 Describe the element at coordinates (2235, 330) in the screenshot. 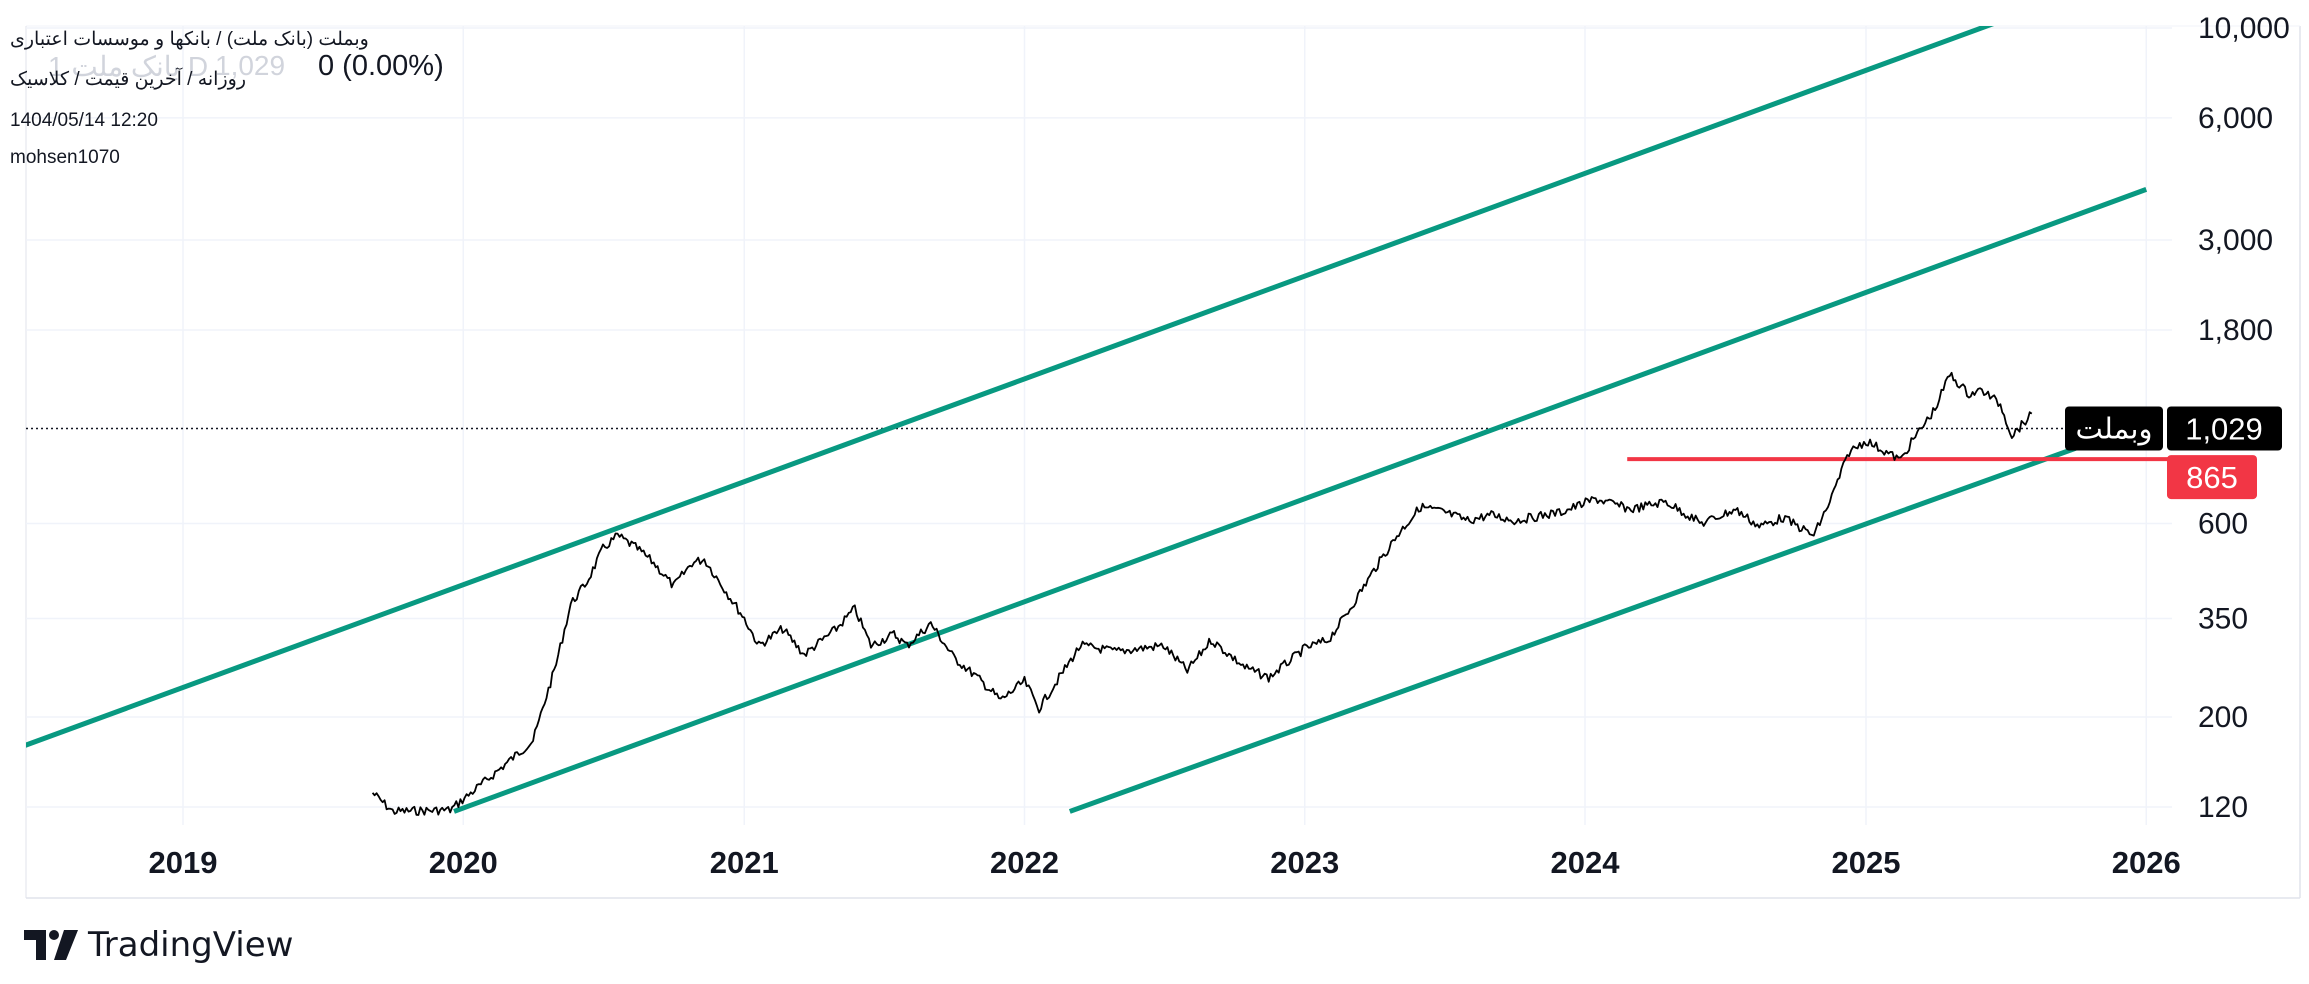

I see `y-tick-label: 1,800` at that location.